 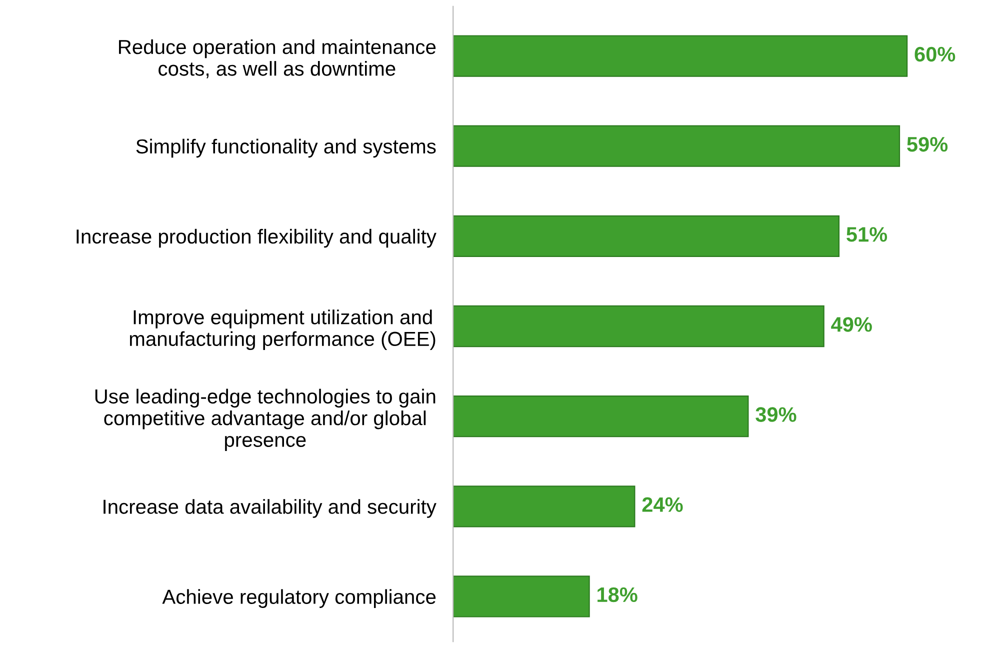 What do you see at coordinates (851, 324) in the screenshot?
I see `data-label: 49%` at bounding box center [851, 324].